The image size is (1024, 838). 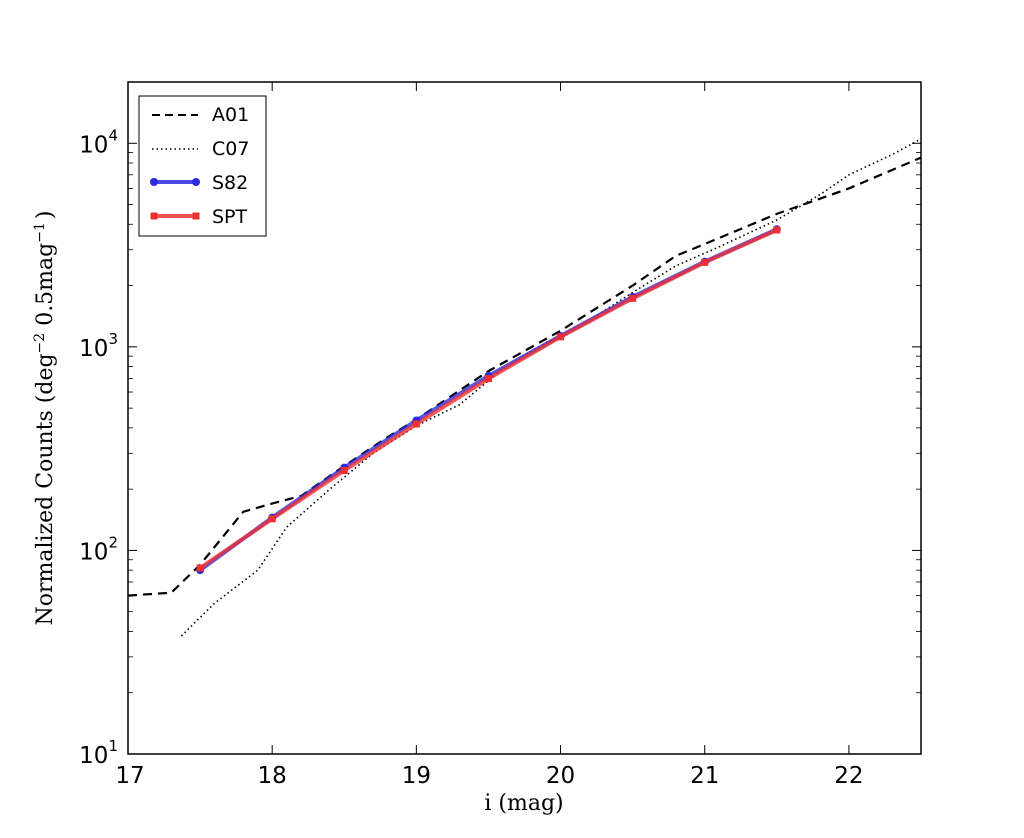 I want to click on x-tick-label: 19, so click(x=416, y=776).